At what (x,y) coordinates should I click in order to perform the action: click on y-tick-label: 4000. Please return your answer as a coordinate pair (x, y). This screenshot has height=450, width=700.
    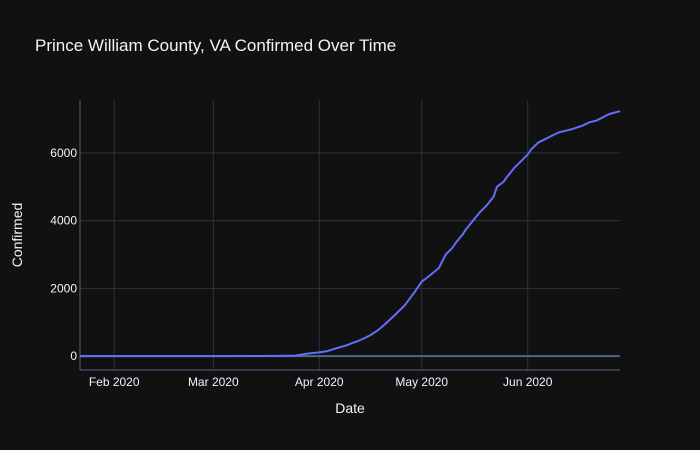
    Looking at the image, I should click on (63, 221).